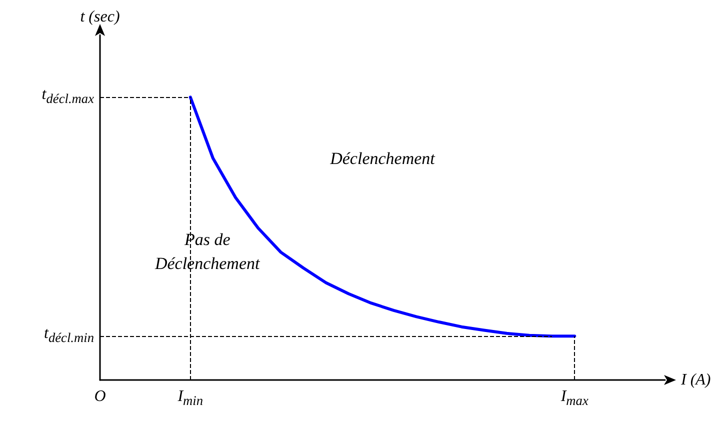  What do you see at coordinates (695, 380) in the screenshot?
I see `x-axis-title: I (A)` at bounding box center [695, 380].